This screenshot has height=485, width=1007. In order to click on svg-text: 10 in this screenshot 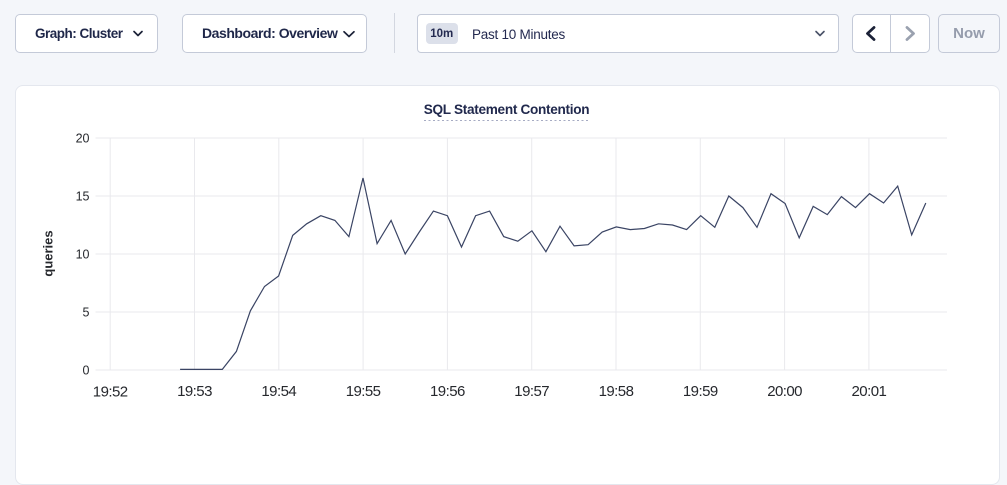, I will do `click(83, 254)`.